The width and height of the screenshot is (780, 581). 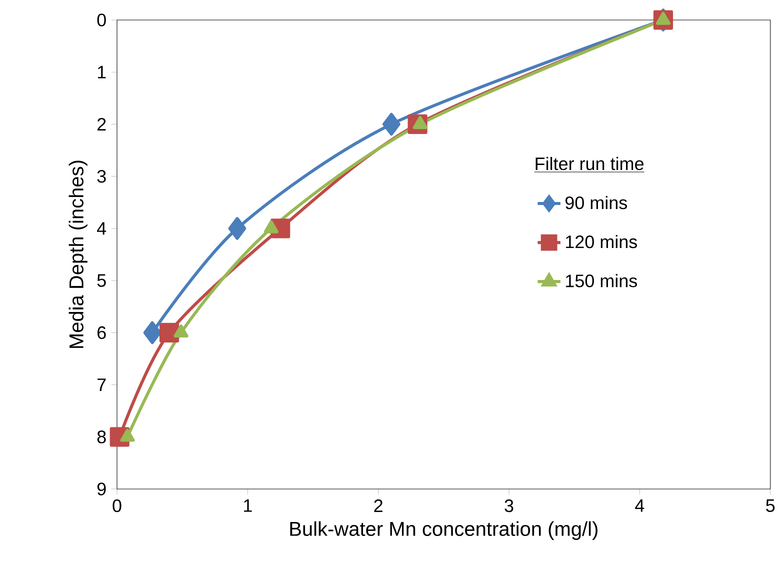 What do you see at coordinates (444, 530) in the screenshot?
I see `x-axis-title: Bulk-water Mn concentration (mg/l)` at bounding box center [444, 530].